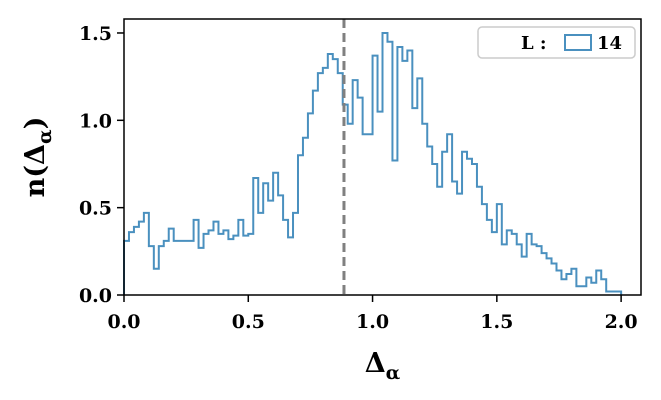  Describe the element at coordinates (496, 322) in the screenshot. I see `x-tick-label: 1.5` at that location.